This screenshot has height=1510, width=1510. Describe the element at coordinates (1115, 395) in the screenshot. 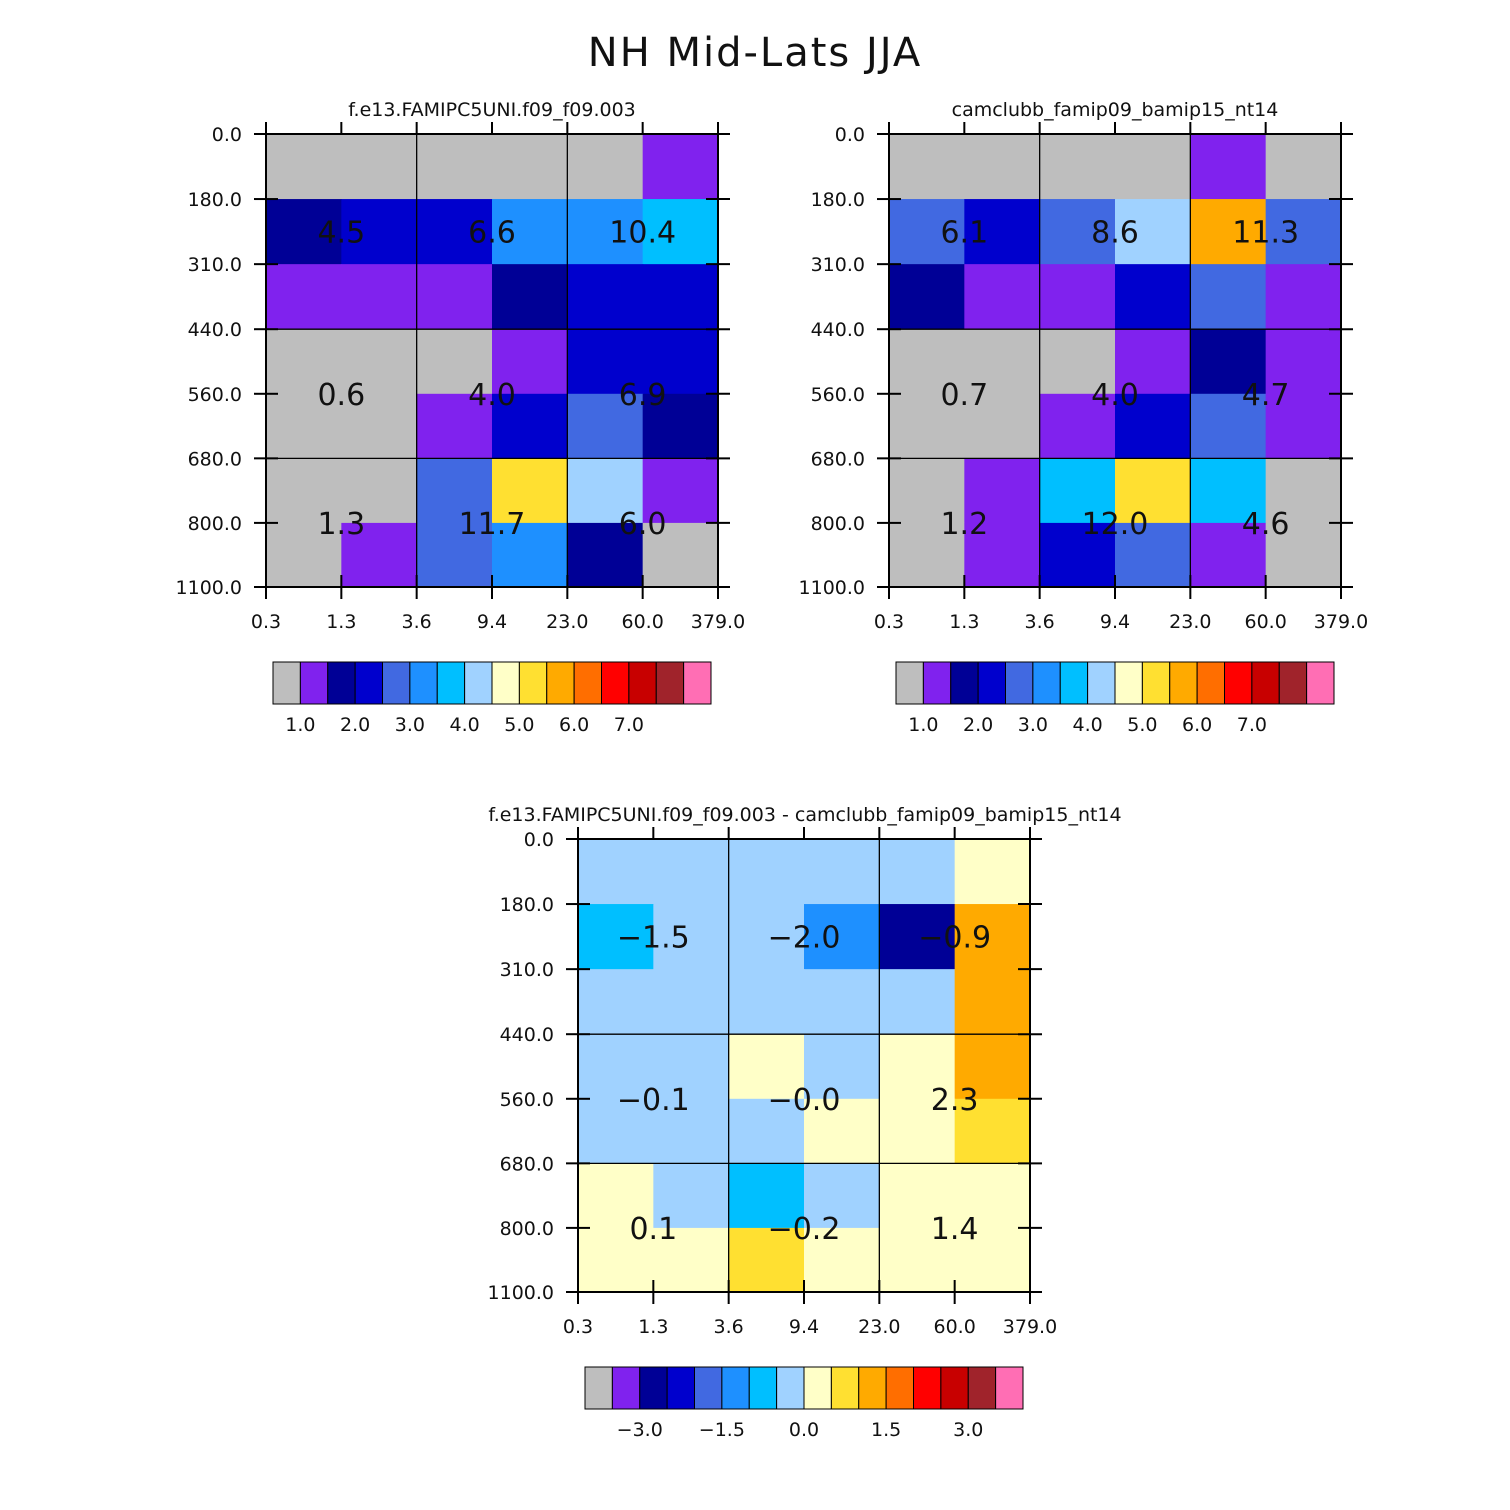

I see `cell-value-label: 4.0` at that location.